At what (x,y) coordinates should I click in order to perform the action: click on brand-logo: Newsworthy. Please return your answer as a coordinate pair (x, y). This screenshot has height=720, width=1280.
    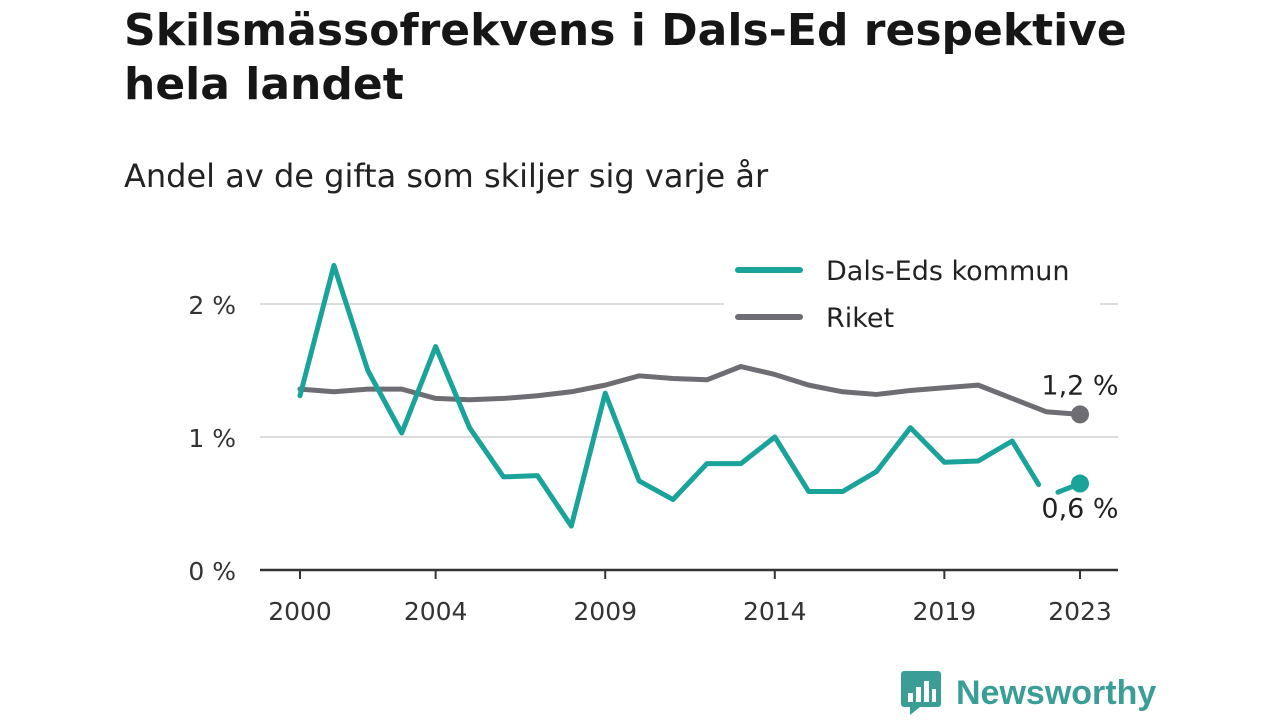
    Looking at the image, I should click on (1028, 693).